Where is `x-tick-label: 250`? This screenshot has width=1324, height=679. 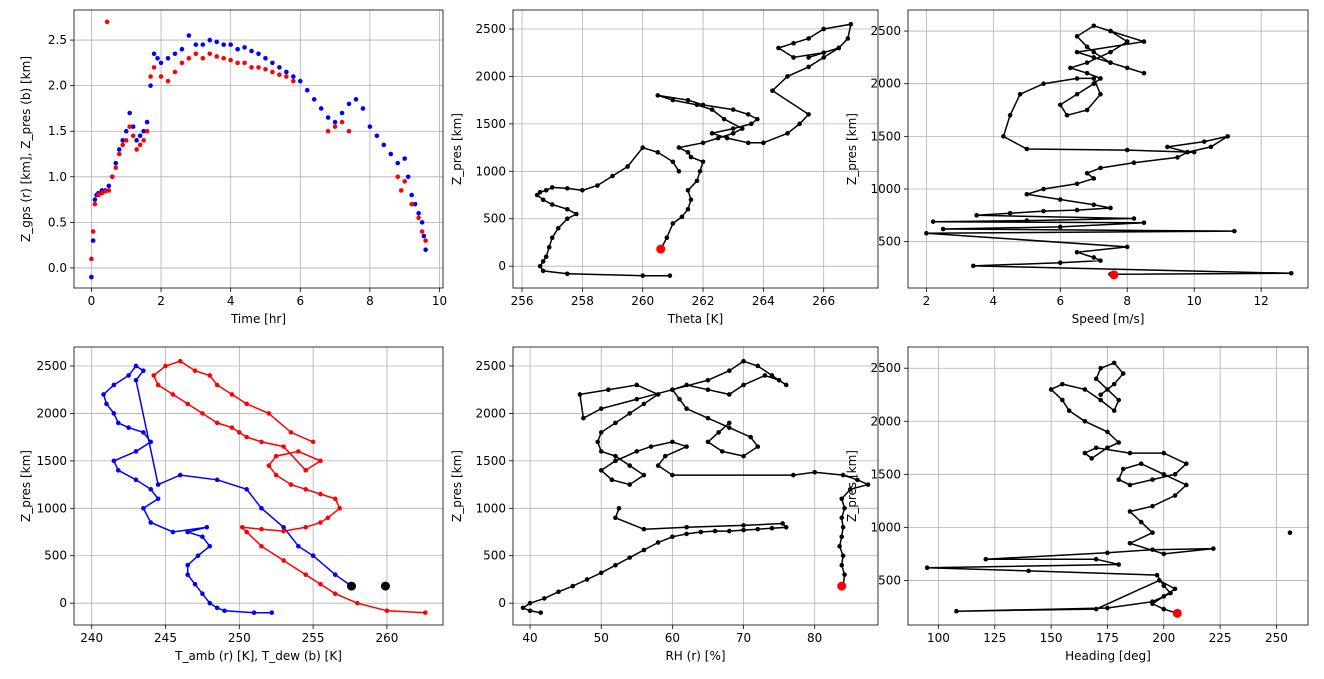
x-tick-label: 250 is located at coordinates (239, 638).